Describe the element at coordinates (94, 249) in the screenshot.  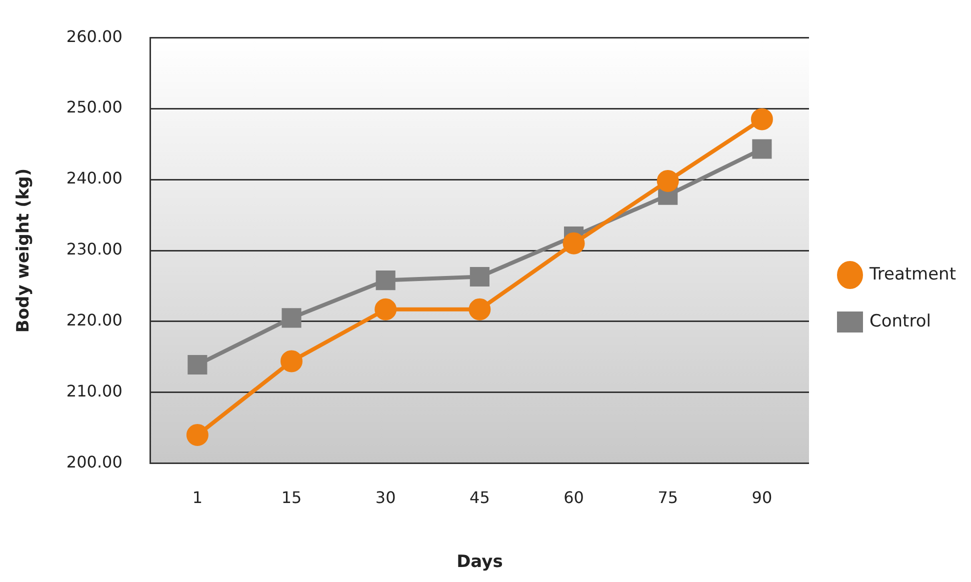
I see `y-tick-label: 230.00` at that location.